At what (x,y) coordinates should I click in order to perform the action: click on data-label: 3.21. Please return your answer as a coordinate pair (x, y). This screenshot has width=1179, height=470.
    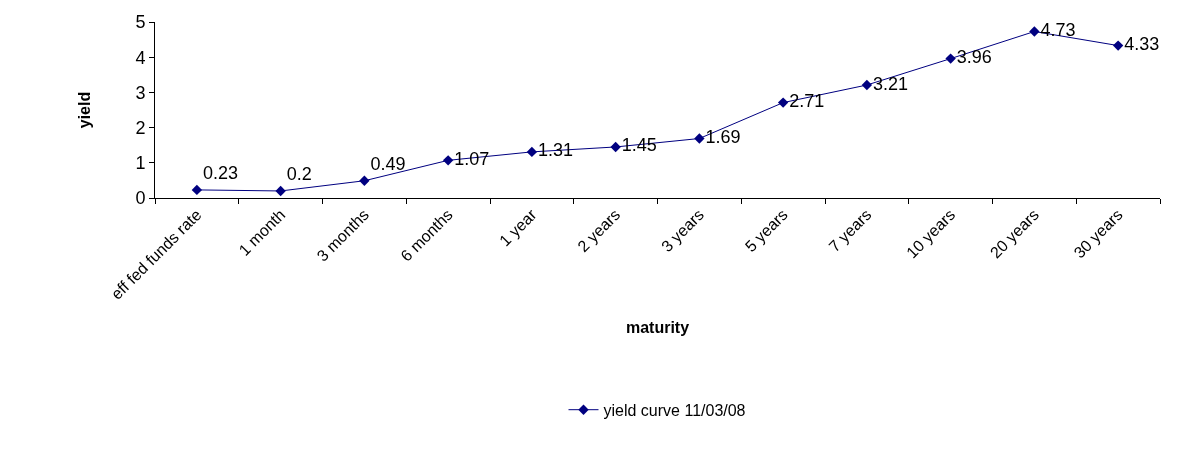
    Looking at the image, I should click on (890, 83).